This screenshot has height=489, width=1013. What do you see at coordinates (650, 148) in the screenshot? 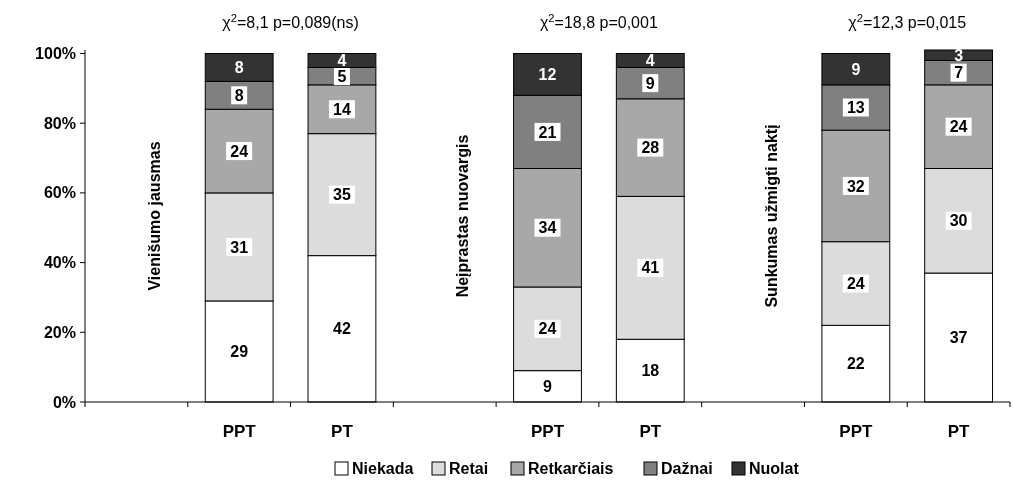
I see `data-label: 28` at bounding box center [650, 148].